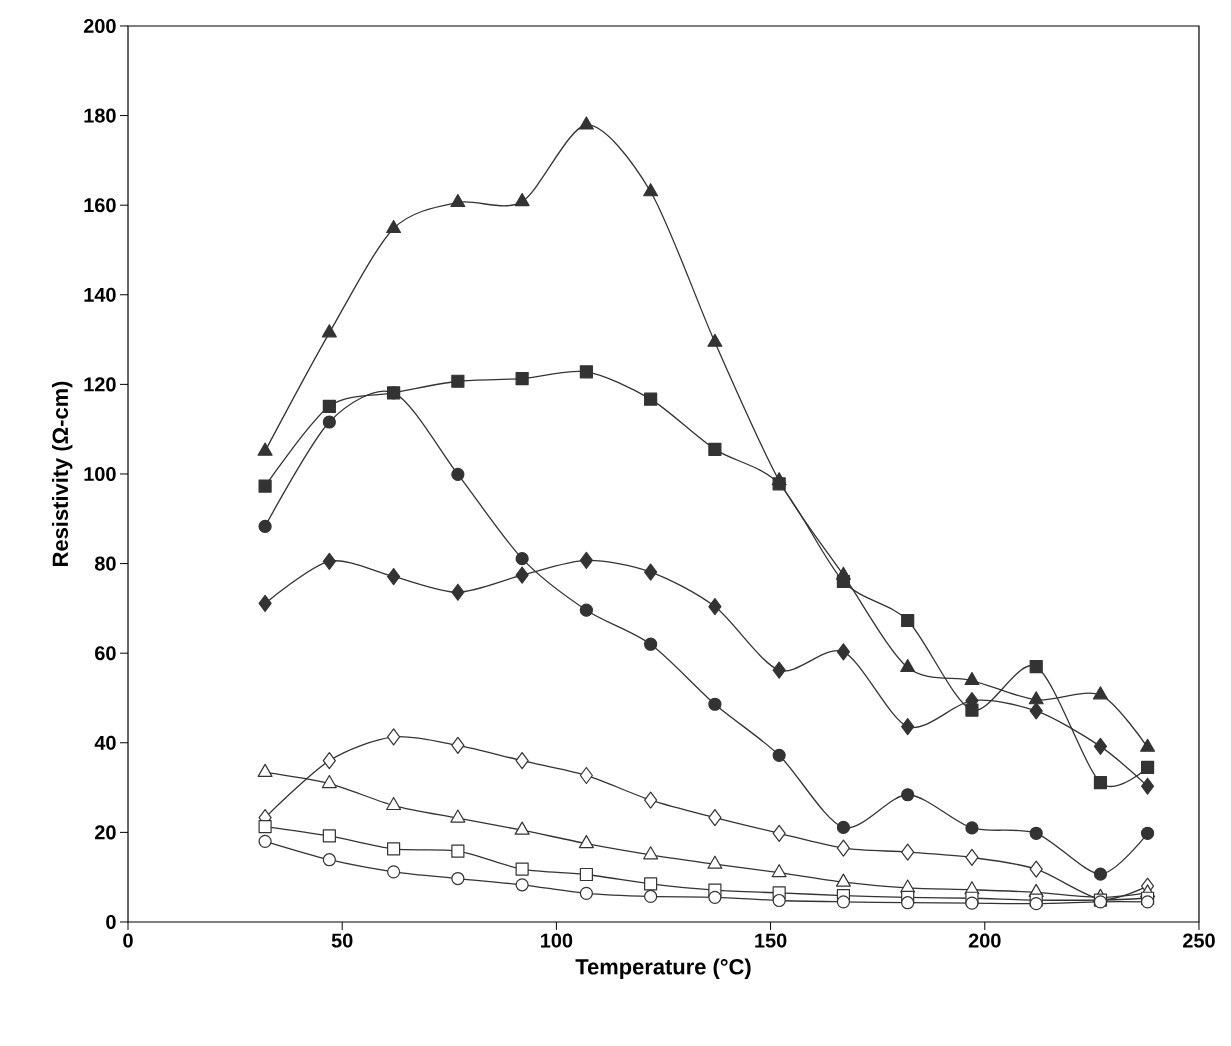 This screenshot has width=1231, height=1046. What do you see at coordinates (62, 473) in the screenshot?
I see `y-axis-title: Resistivity (Ω-cm)` at bounding box center [62, 473].